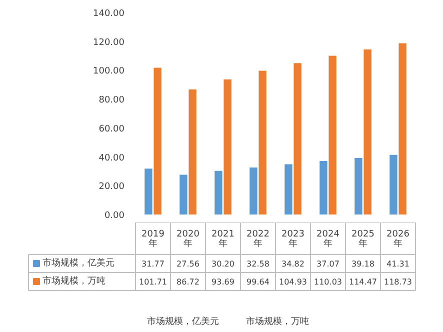 This screenshot has height=332, width=443. What do you see at coordinates (109, 14) in the screenshot?
I see `y-tick-label: 140.00` at bounding box center [109, 14].